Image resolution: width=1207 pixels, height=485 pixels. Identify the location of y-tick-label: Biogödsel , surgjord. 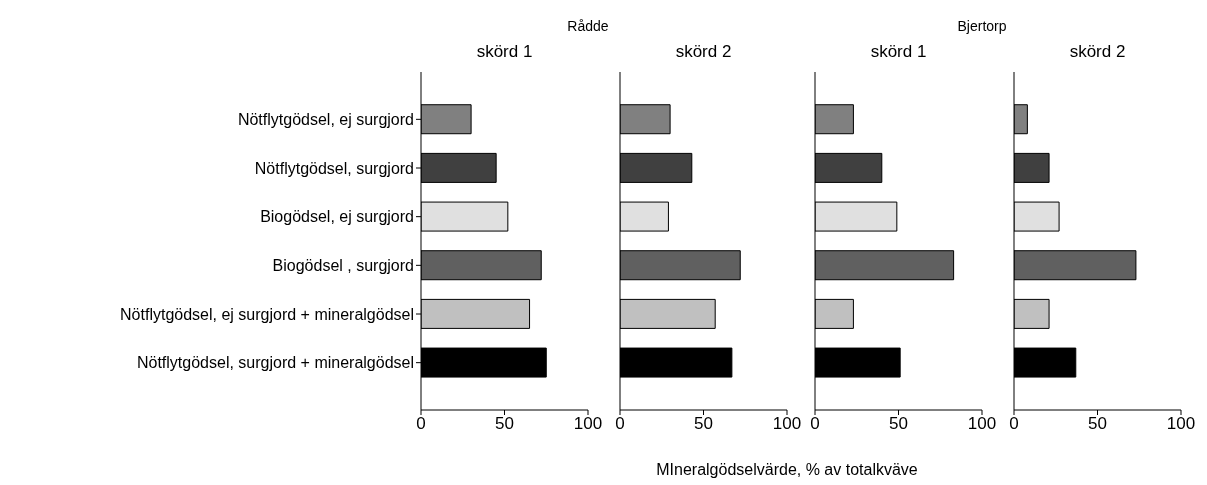
(343, 266).